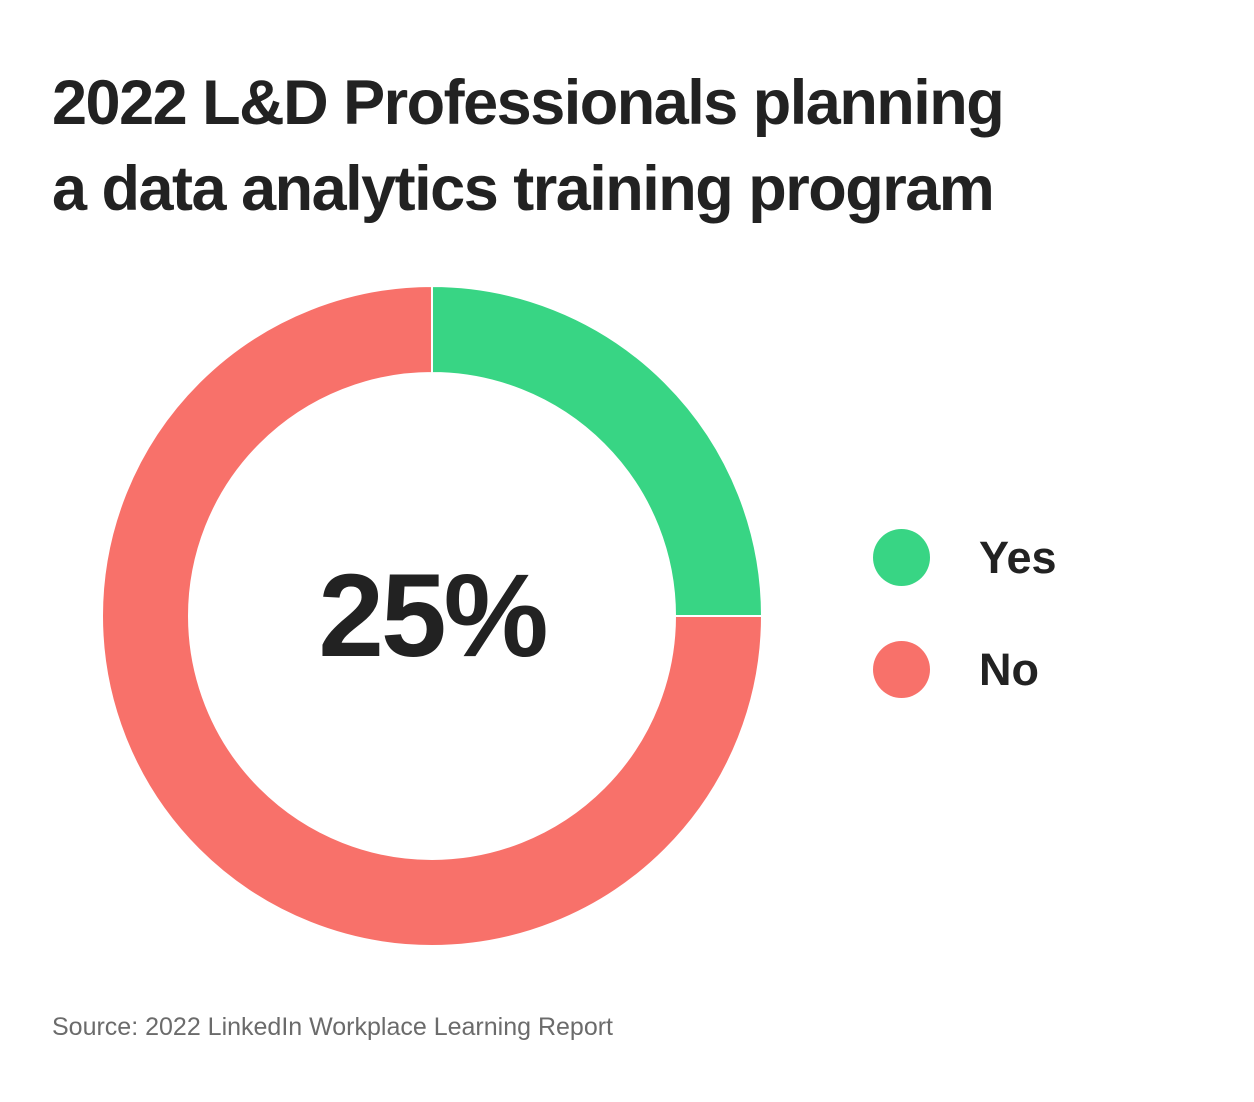 The image size is (1254, 1102). Describe the element at coordinates (901, 669) in the screenshot. I see `legend-swatch-no` at that location.